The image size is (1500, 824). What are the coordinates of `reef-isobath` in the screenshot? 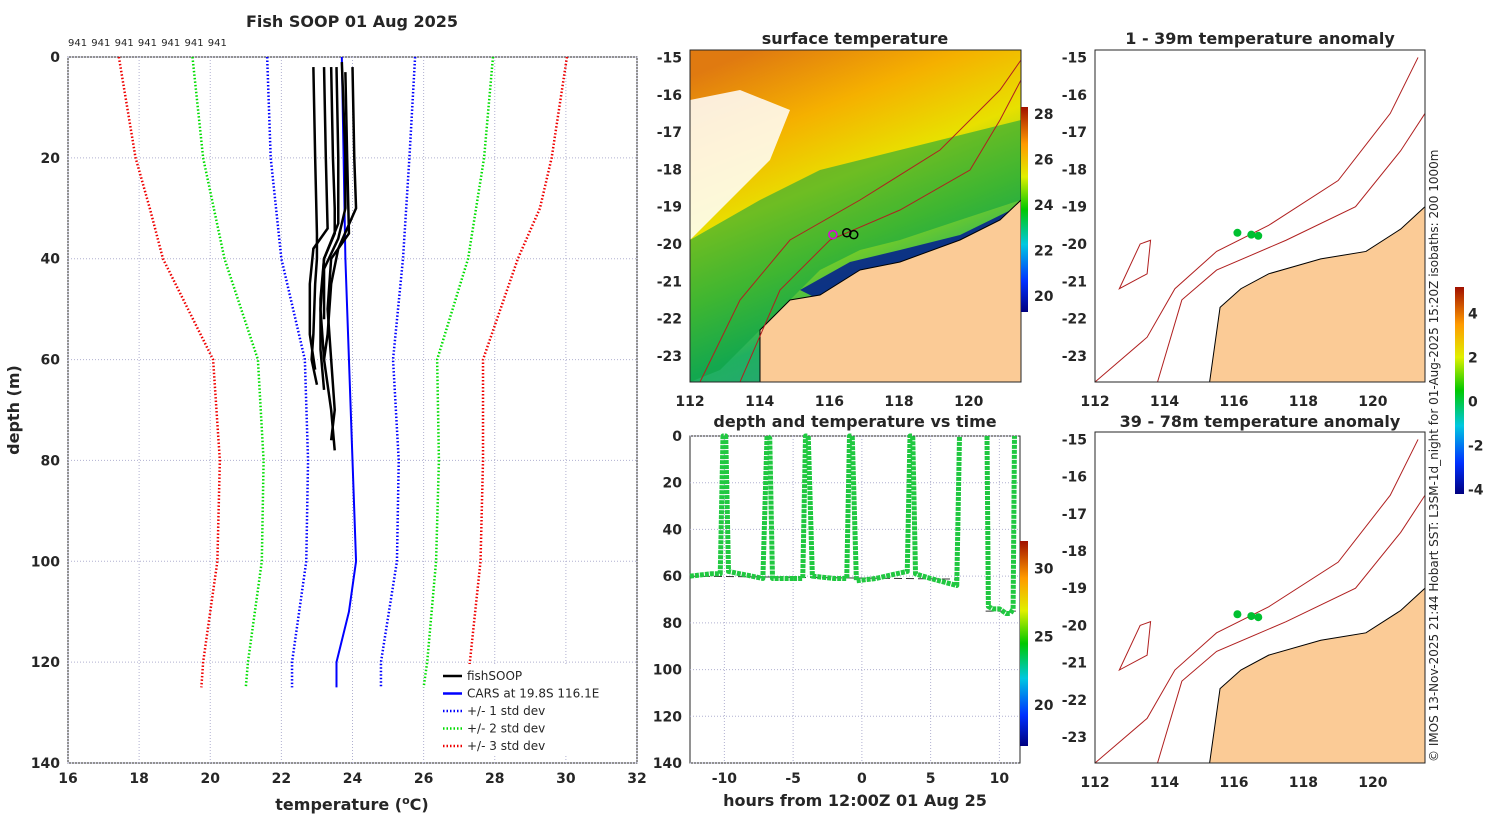 It's located at (1135, 264).